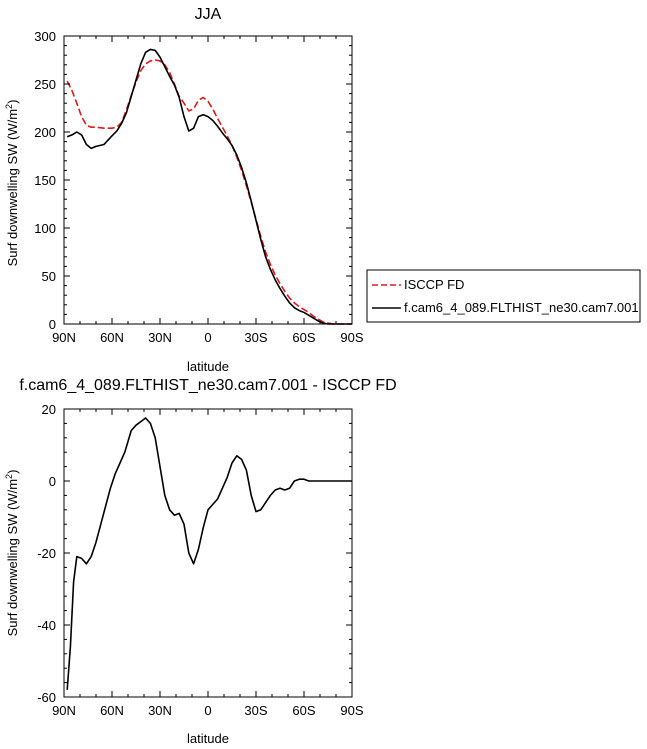 This screenshot has height=749, width=647. I want to click on top-y-tick-label: 100, so click(45, 228).